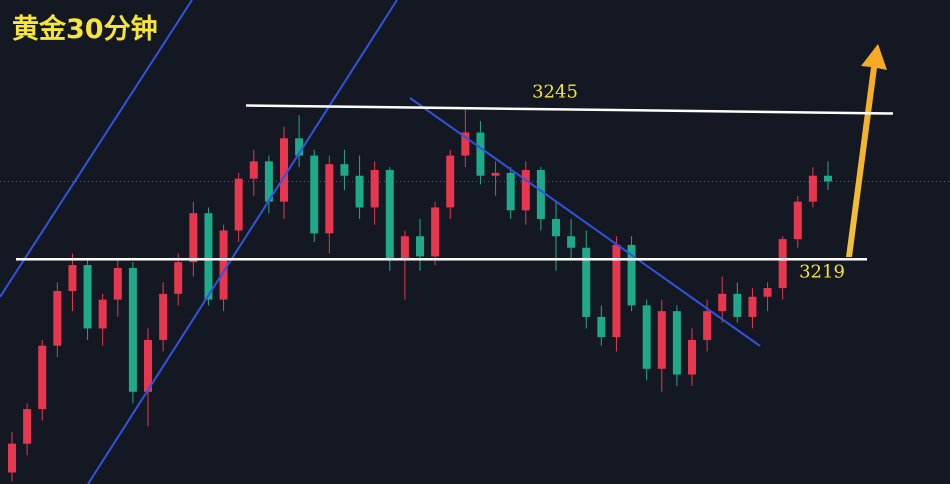 This screenshot has width=950, height=484. What do you see at coordinates (85, 29) in the screenshot?
I see `chart-title: 黄金30分钟` at bounding box center [85, 29].